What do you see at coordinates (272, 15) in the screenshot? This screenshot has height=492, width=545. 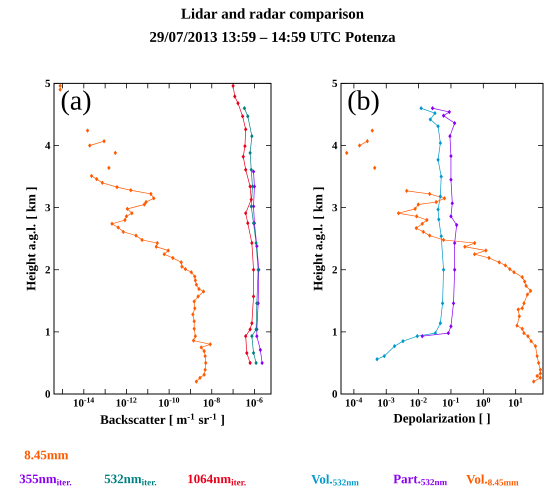 I see `chart-title: Lidar and radar comparison` at bounding box center [272, 15].